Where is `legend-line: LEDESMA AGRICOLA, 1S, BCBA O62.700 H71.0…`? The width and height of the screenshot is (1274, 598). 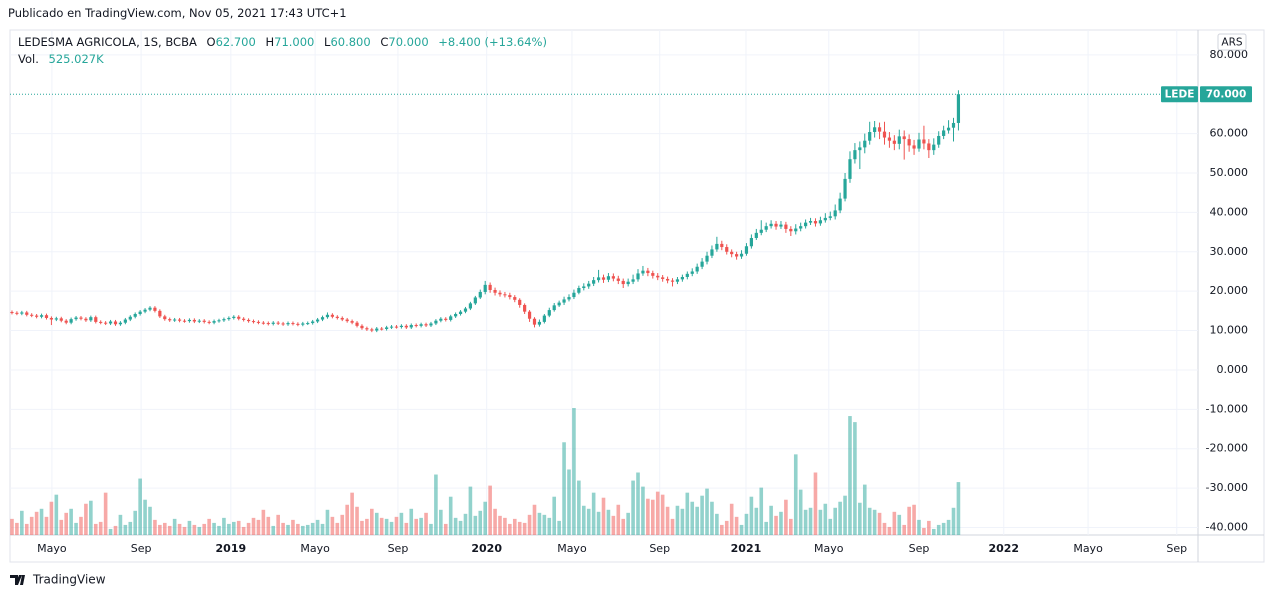 legend-line: LEDESMA AGRICOLA, 1S, BCBA O62.700 H71.0… is located at coordinates (282, 42).